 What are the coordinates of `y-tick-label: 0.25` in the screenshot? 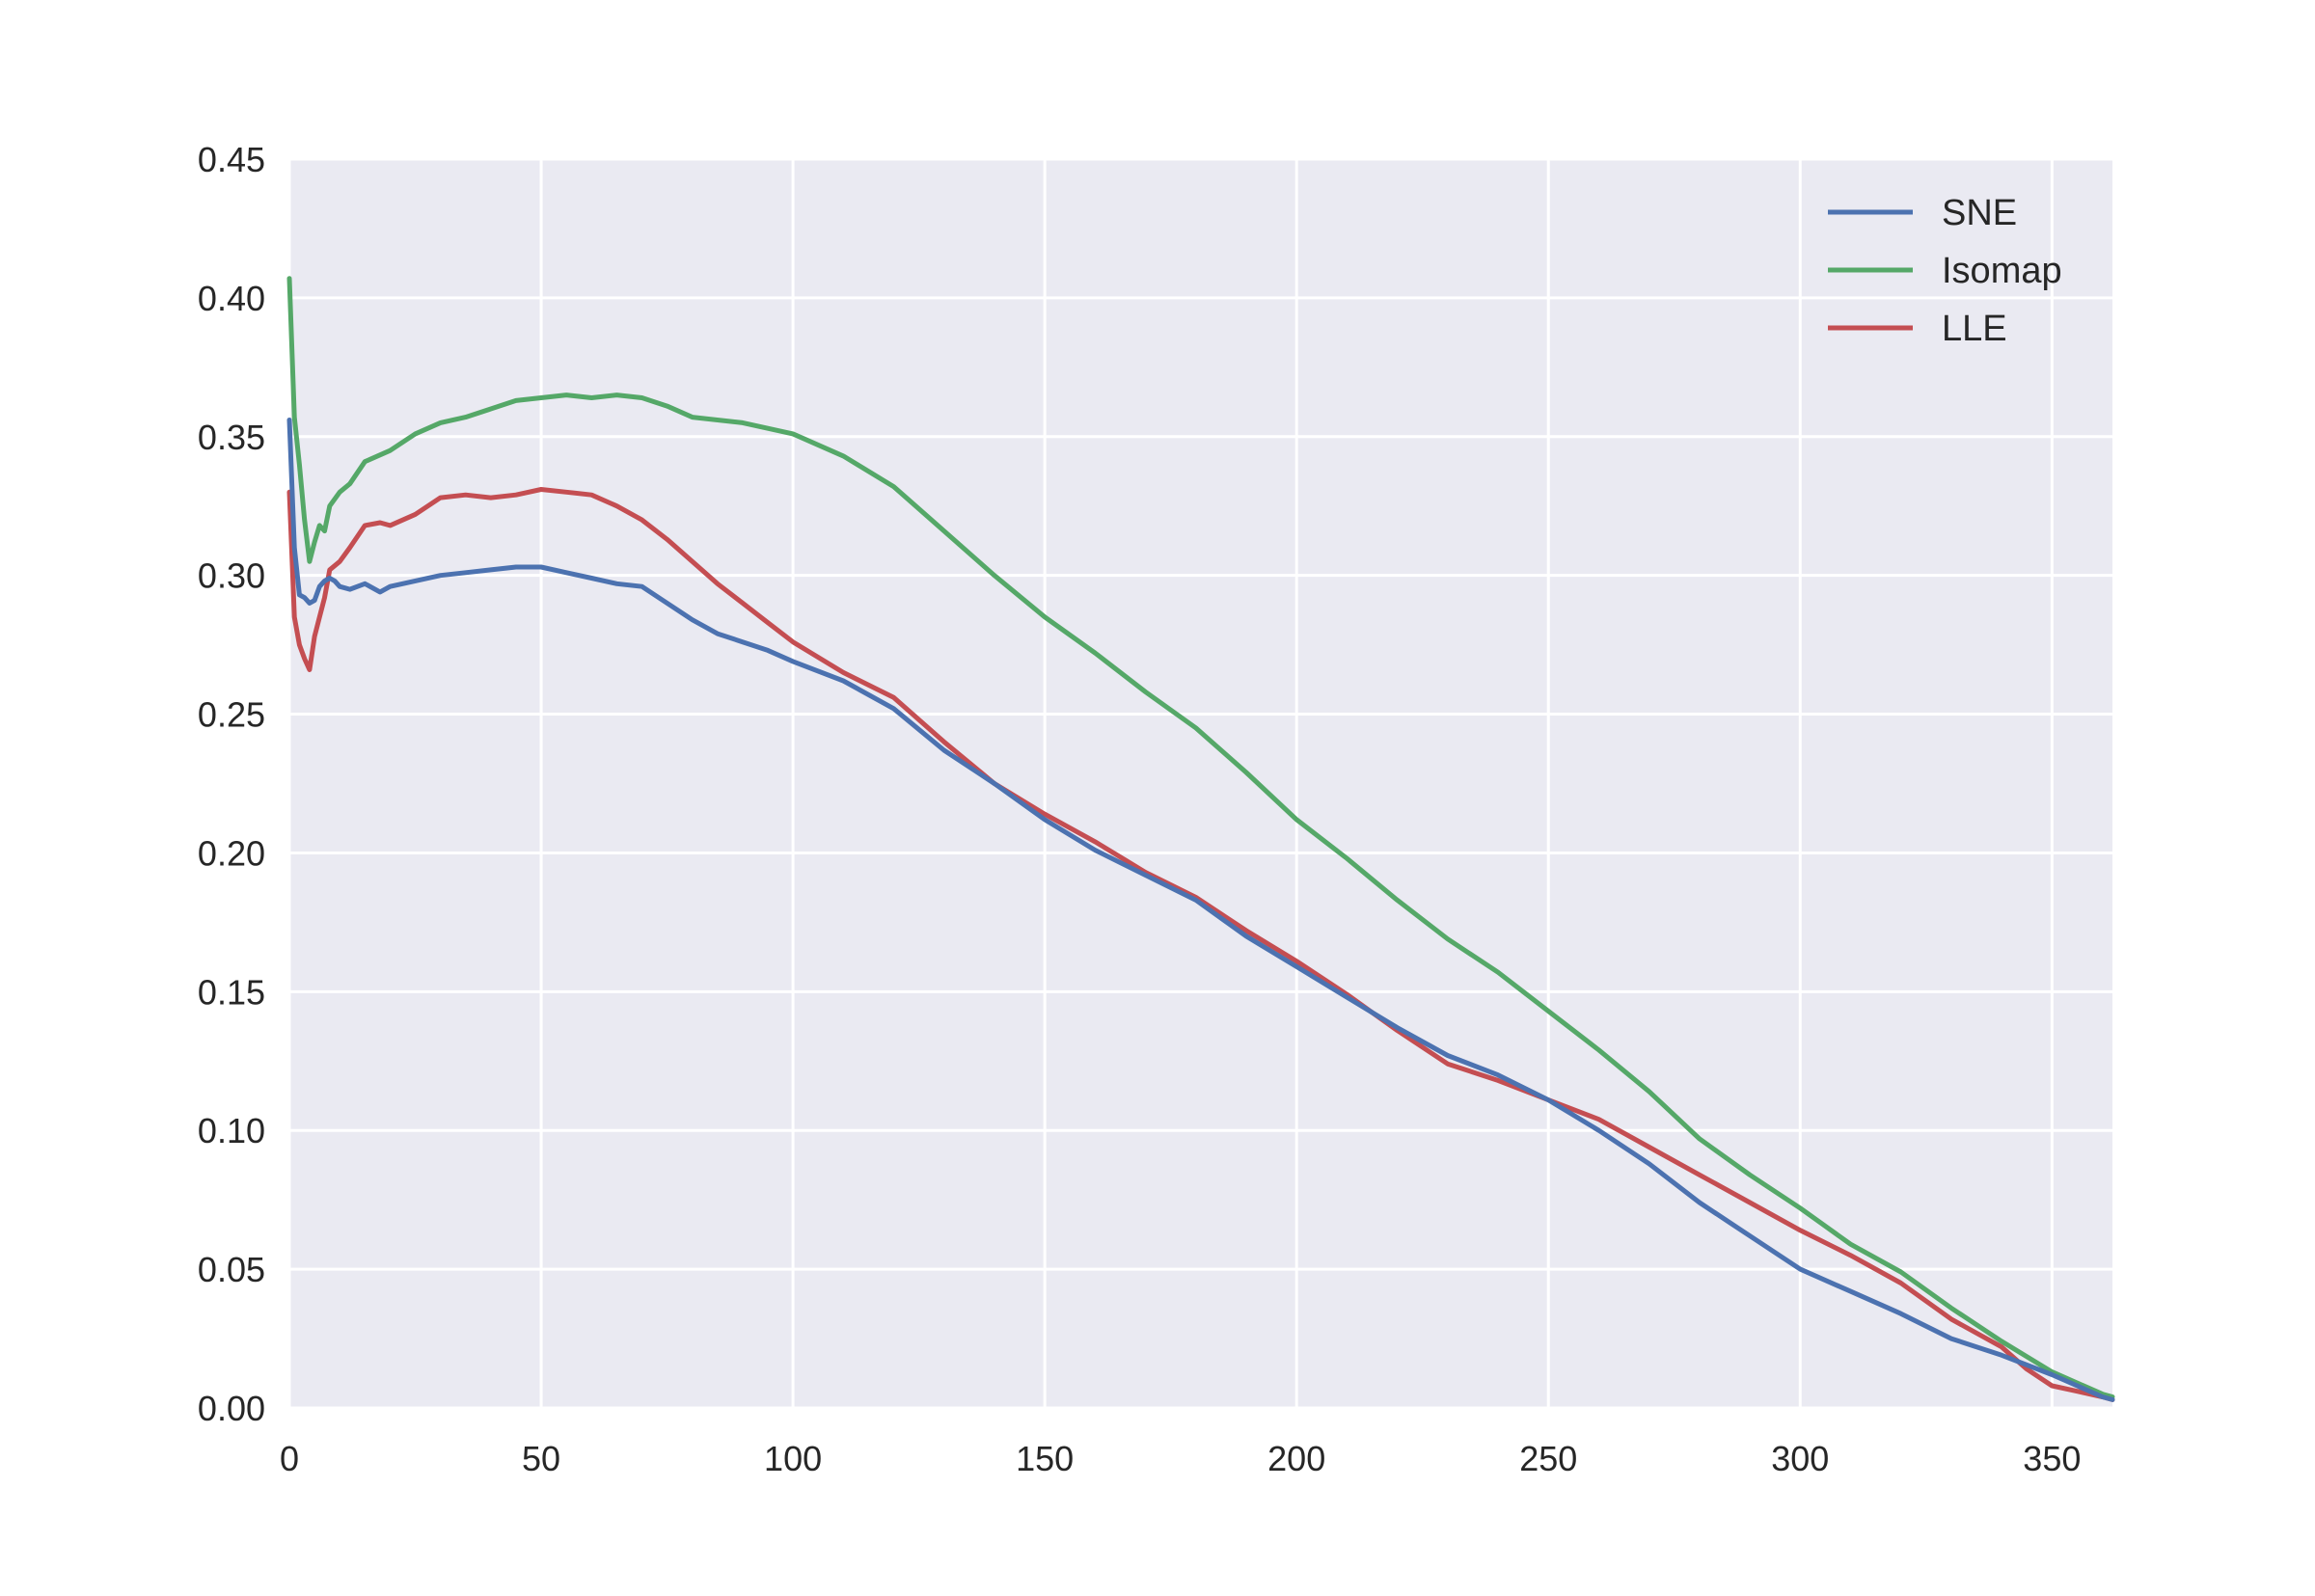 It's located at (232, 715).